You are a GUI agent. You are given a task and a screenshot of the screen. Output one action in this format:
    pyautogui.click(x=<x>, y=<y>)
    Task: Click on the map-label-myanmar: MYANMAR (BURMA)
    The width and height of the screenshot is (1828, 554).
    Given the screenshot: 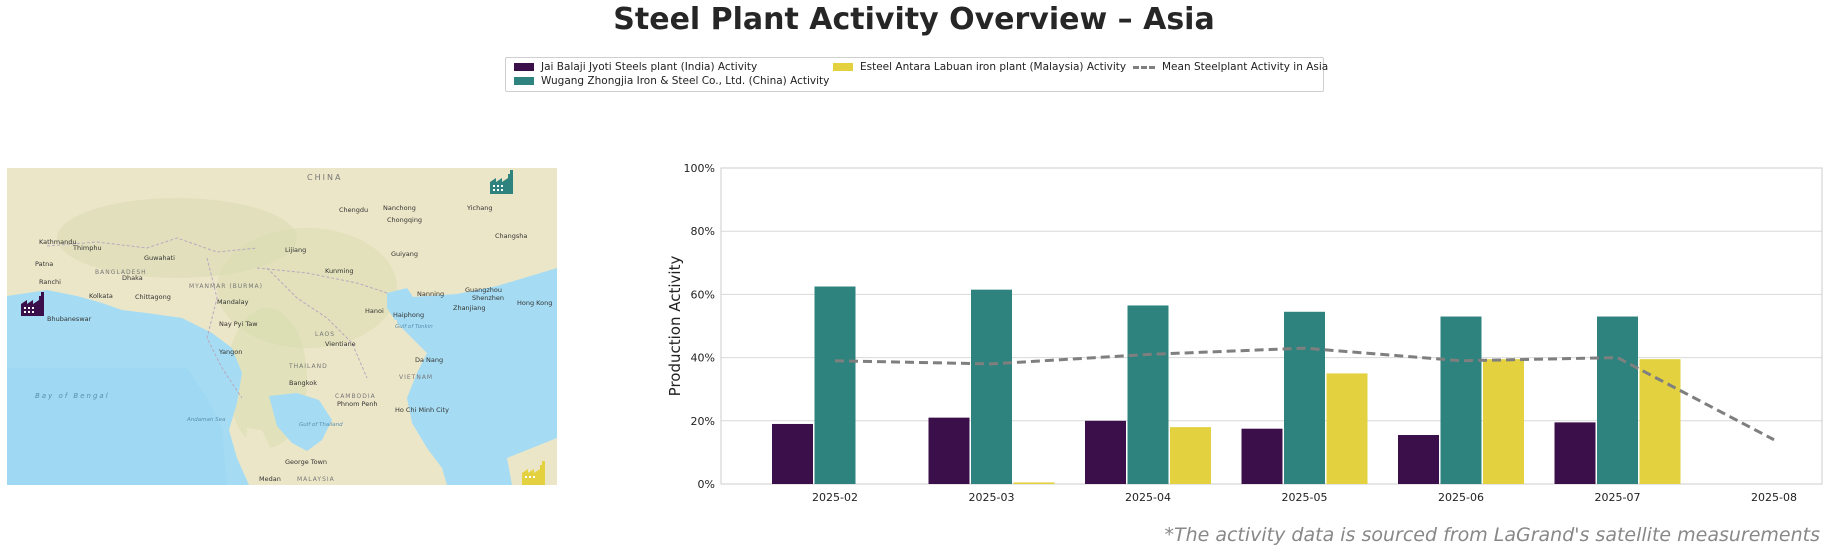 What is the action you would take?
    pyautogui.click(x=226, y=286)
    